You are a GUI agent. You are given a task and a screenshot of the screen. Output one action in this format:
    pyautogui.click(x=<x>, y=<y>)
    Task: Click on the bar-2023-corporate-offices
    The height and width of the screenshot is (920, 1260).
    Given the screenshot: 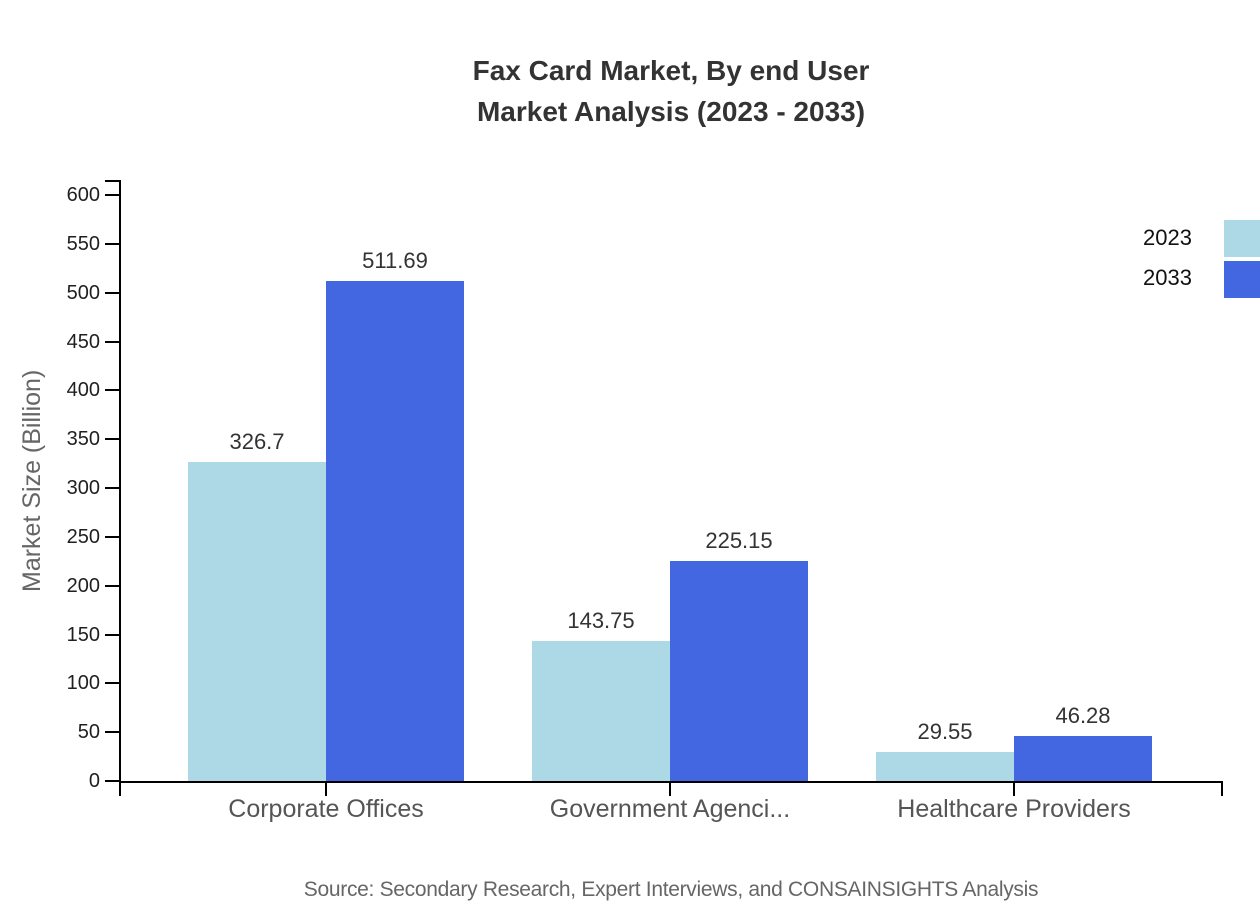 What is the action you would take?
    pyautogui.click(x=257, y=621)
    